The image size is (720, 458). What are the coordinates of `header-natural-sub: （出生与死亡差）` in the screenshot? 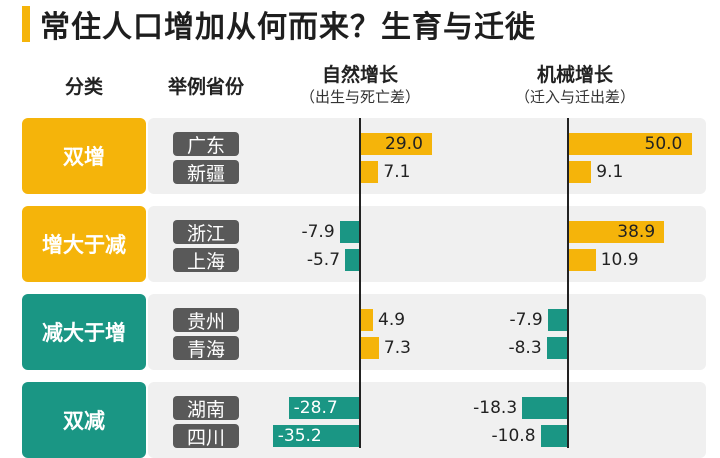 It's located at (359, 97).